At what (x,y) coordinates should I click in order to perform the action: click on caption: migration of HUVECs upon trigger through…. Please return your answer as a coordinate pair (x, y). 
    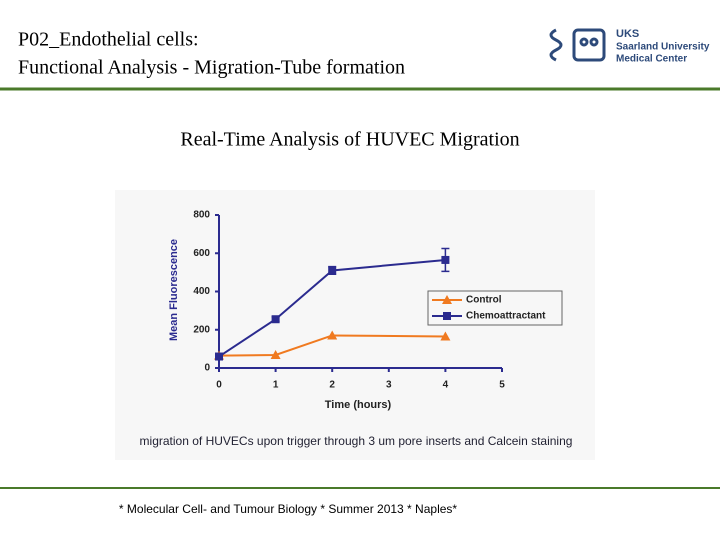
    Looking at the image, I should click on (356, 441).